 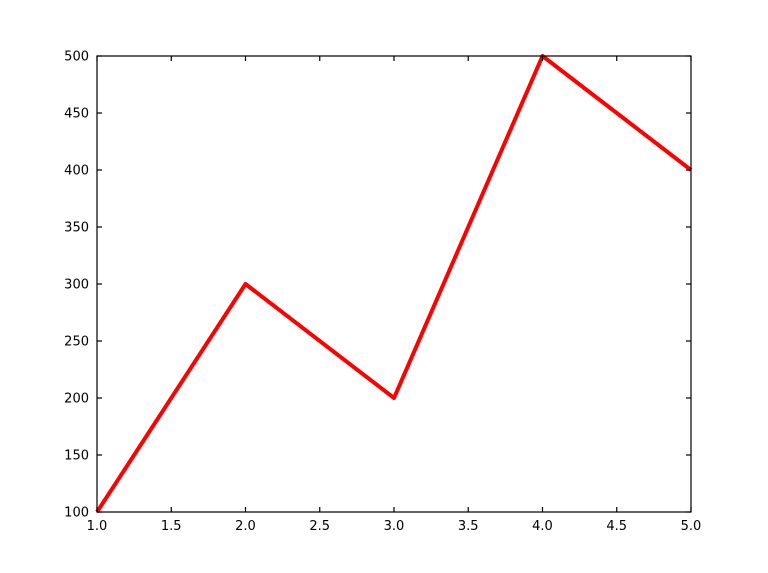 What do you see at coordinates (76, 399) in the screenshot?
I see `y-axis-tick-label: 200` at bounding box center [76, 399].